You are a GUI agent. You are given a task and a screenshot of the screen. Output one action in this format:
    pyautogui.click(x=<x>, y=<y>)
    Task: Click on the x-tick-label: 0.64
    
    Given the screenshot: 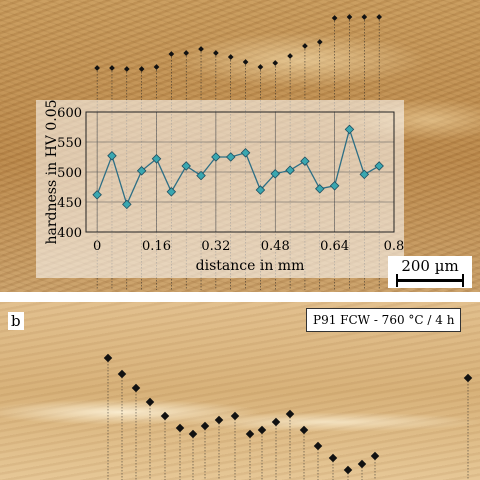 What is the action you would take?
    pyautogui.click(x=334, y=246)
    